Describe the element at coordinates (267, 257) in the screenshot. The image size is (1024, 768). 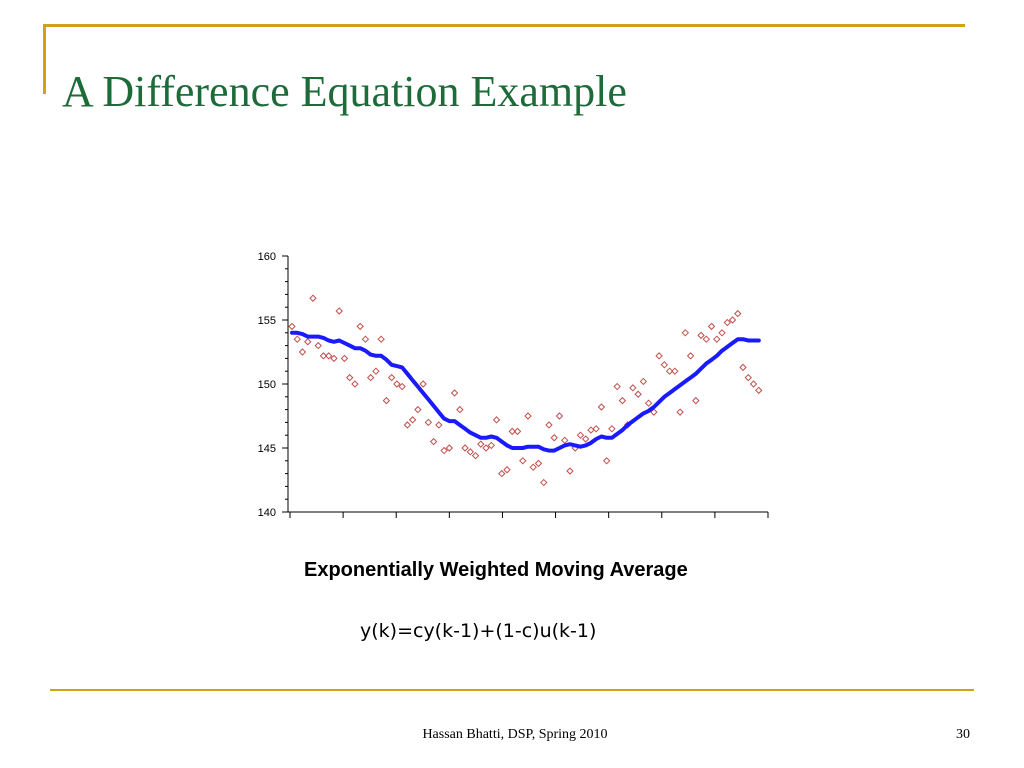
I see `y-tick-label: 160` at that location.